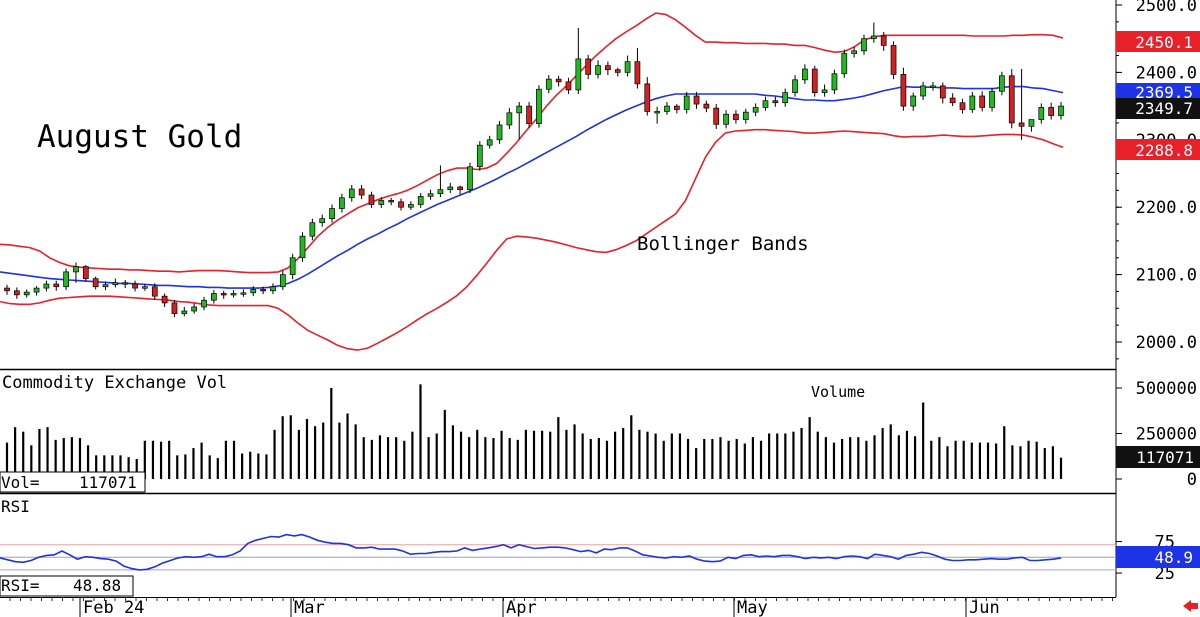 This screenshot has height=617, width=1200. I want to click on volume-readout-label: Vol=, so click(20, 482).